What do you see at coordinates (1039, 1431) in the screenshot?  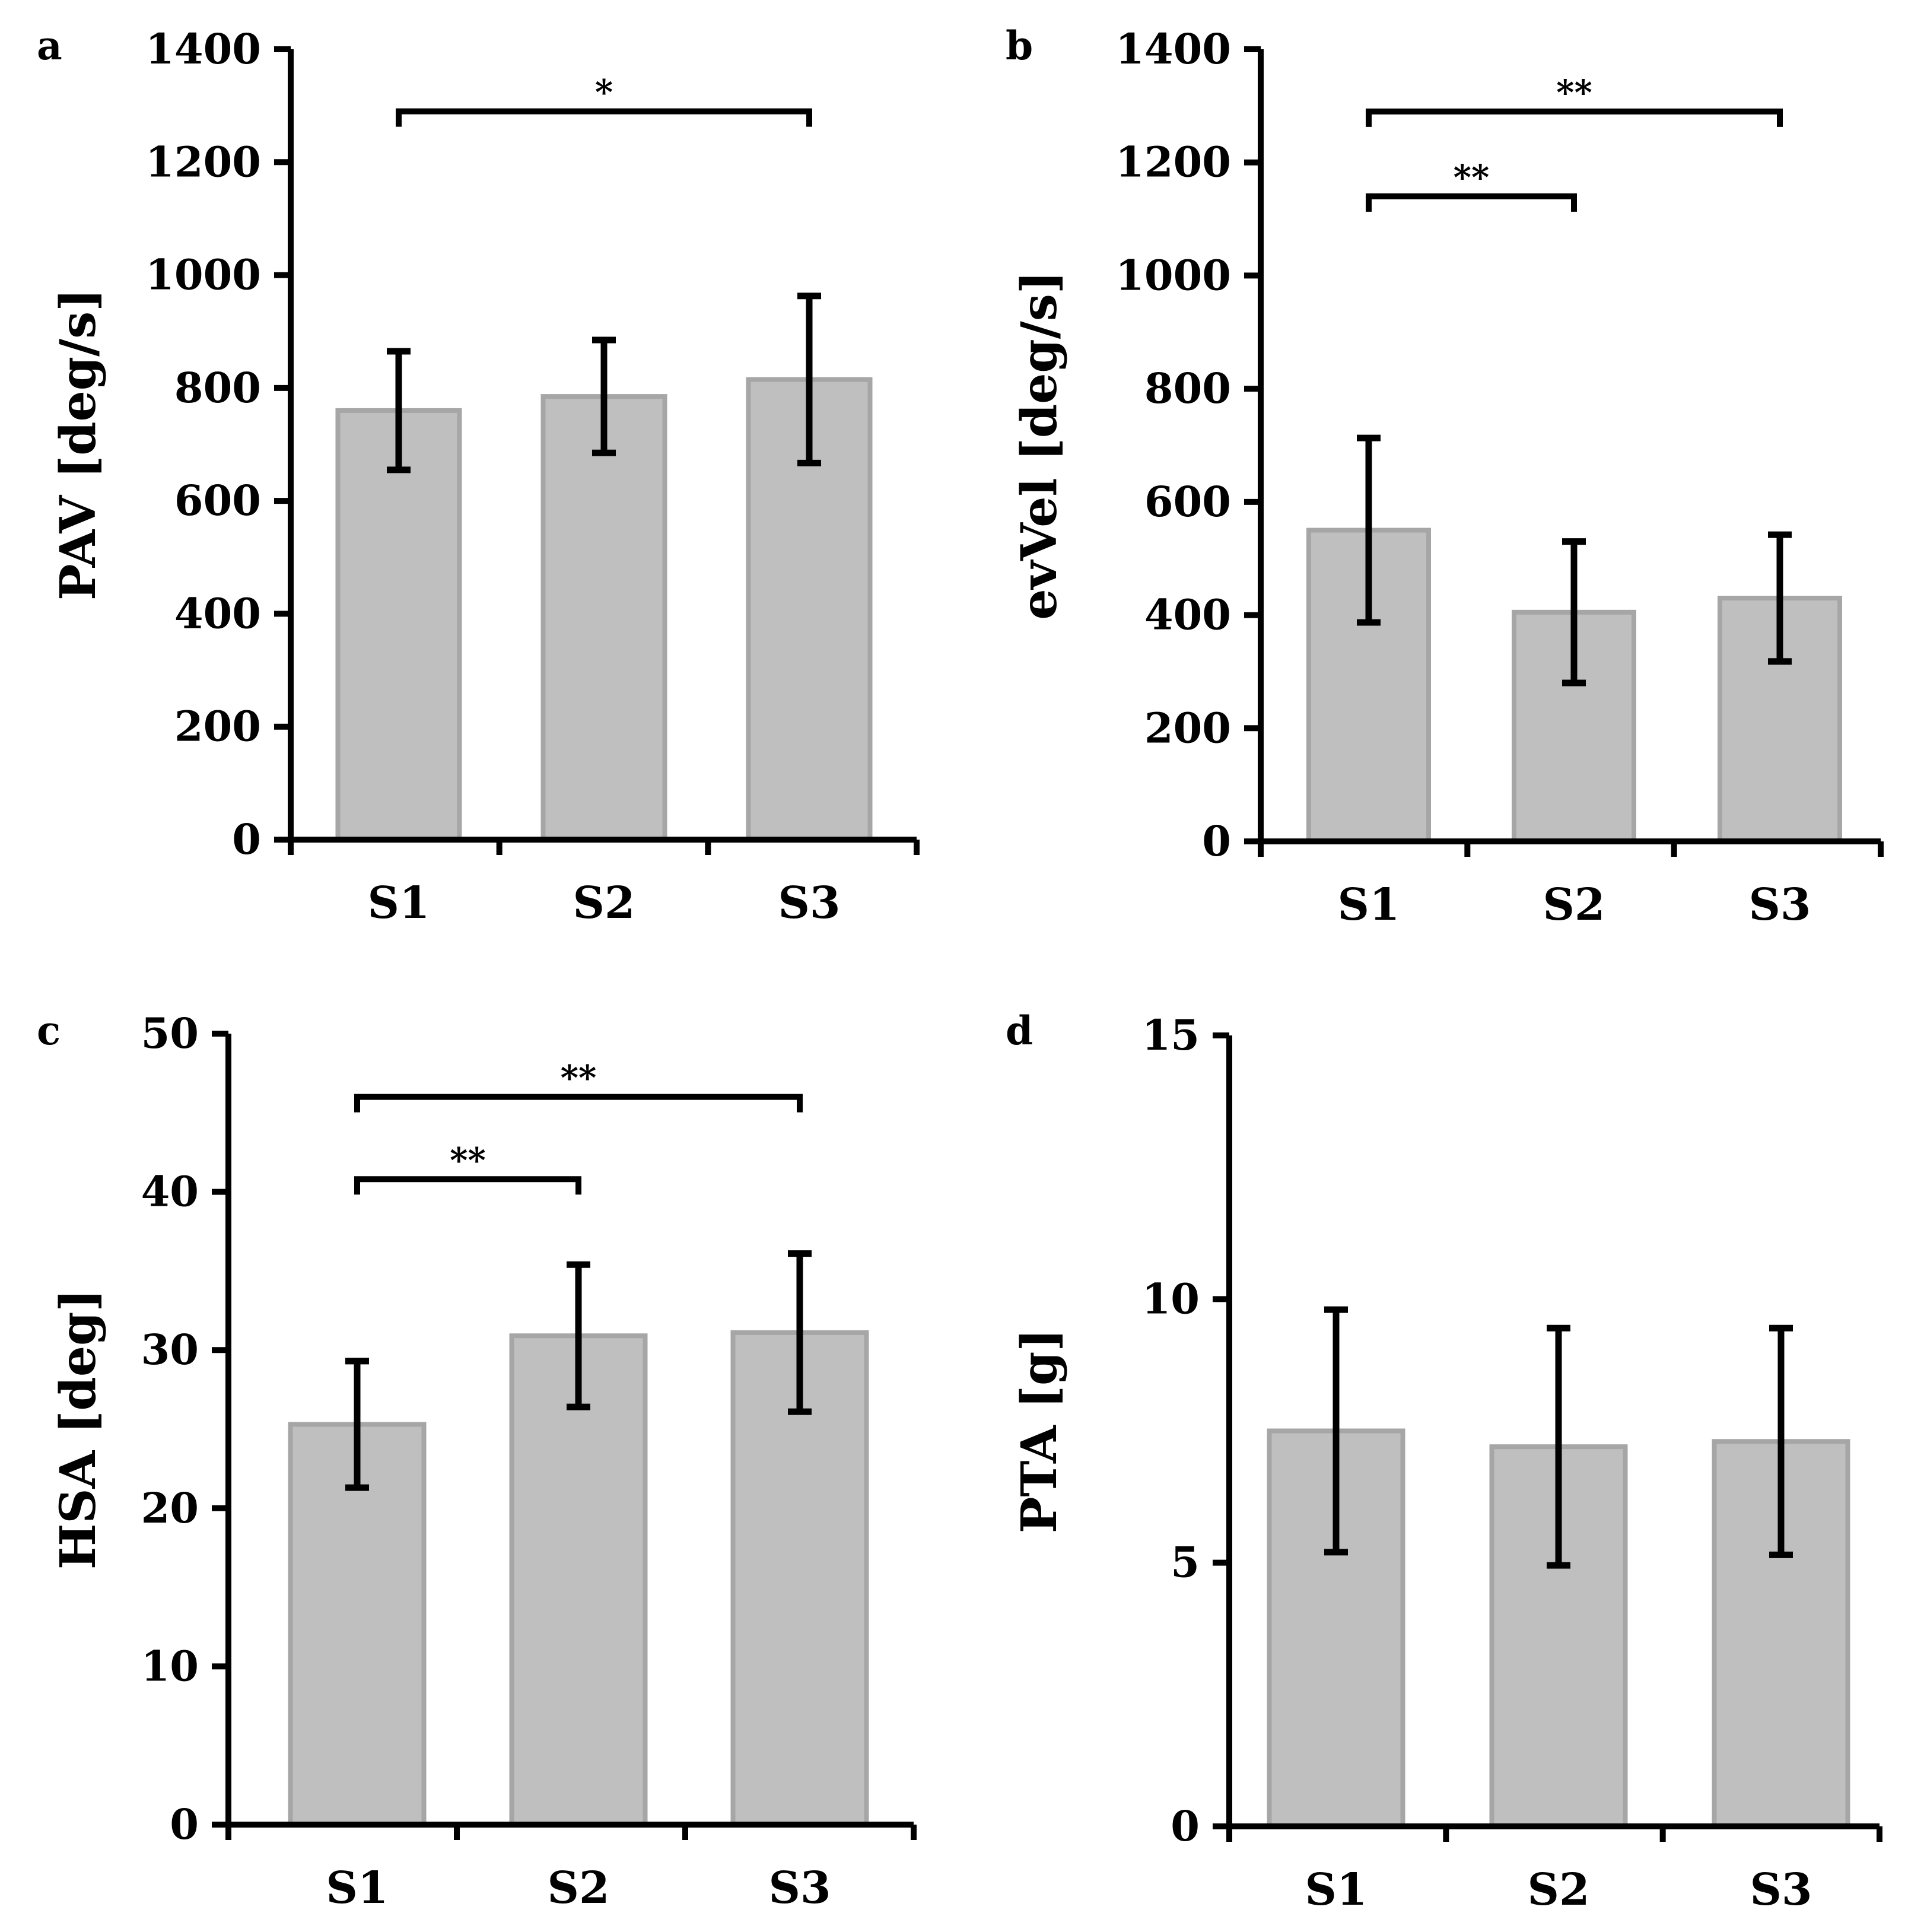 I see `y-axis-label: PTA [g]` at bounding box center [1039, 1431].